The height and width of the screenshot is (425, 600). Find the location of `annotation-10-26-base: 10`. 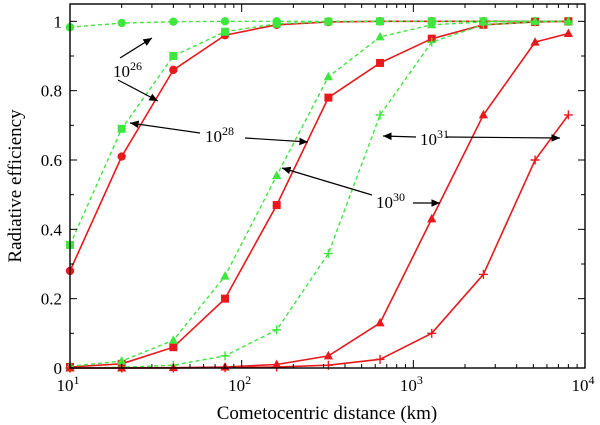

annotation-10-26-base: 10 is located at coordinates (121, 71).